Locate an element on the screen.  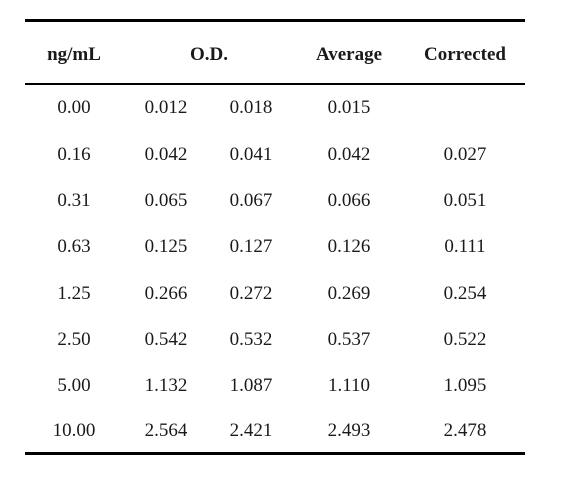
cell-conc: 1.25 is located at coordinates (74, 293).